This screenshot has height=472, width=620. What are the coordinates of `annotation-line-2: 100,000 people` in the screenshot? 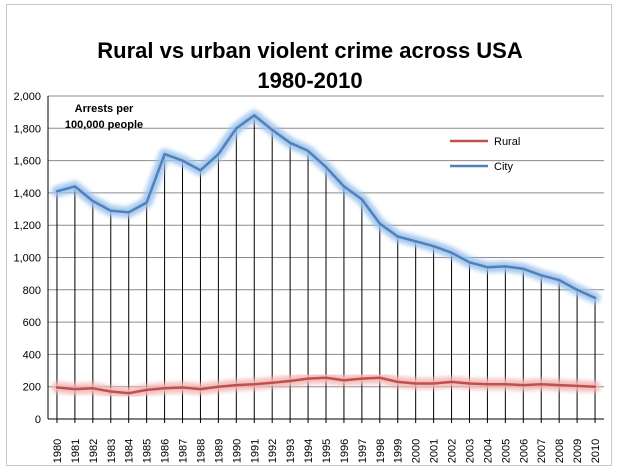 It's located at (104, 125).